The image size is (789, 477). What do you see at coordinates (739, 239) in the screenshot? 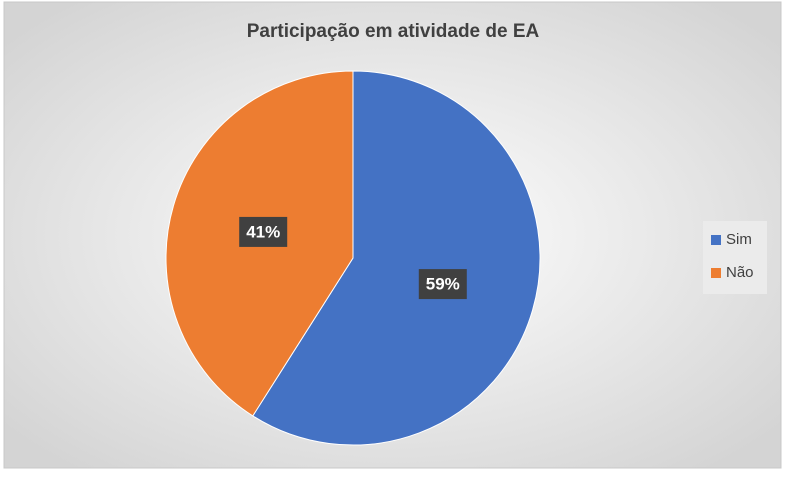
I see `legend-label: Sim` at bounding box center [739, 239].